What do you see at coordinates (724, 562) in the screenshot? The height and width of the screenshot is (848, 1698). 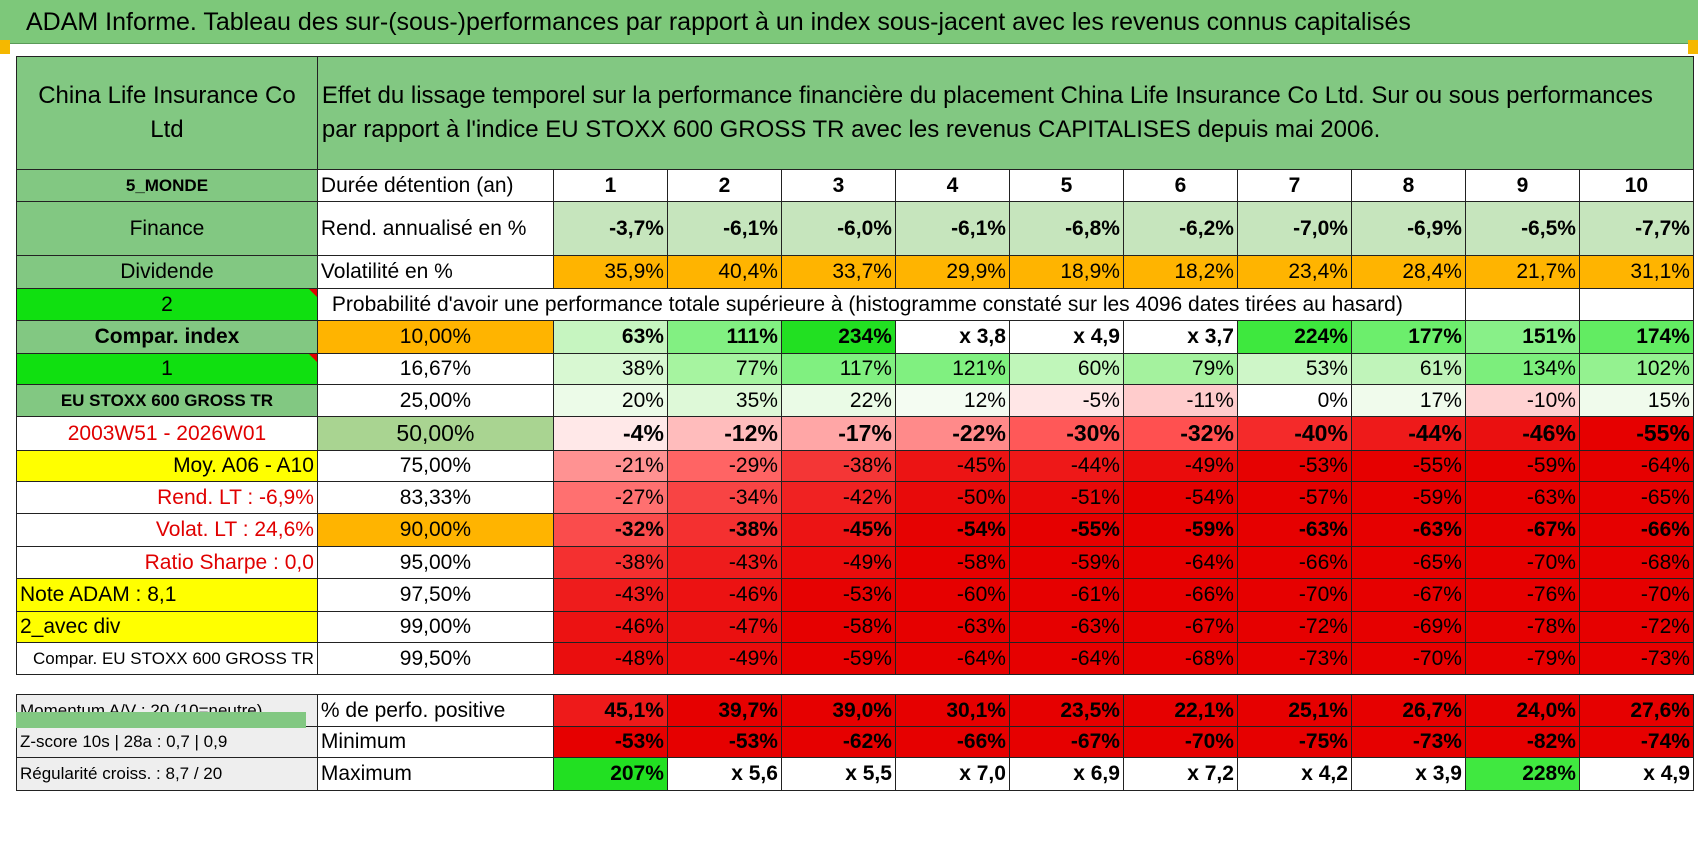 I see `percentile-value-cell: -43%` at bounding box center [724, 562].